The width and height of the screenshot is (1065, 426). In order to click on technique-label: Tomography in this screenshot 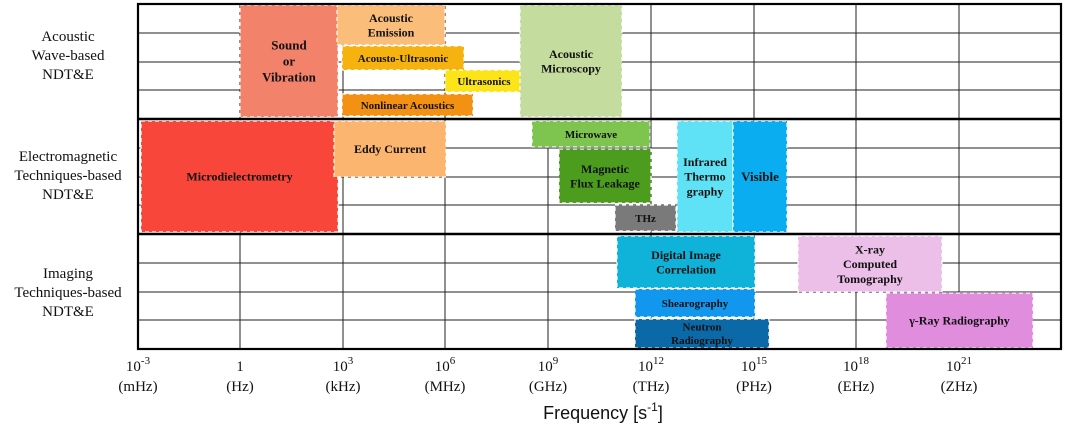, I will do `click(870, 279)`.